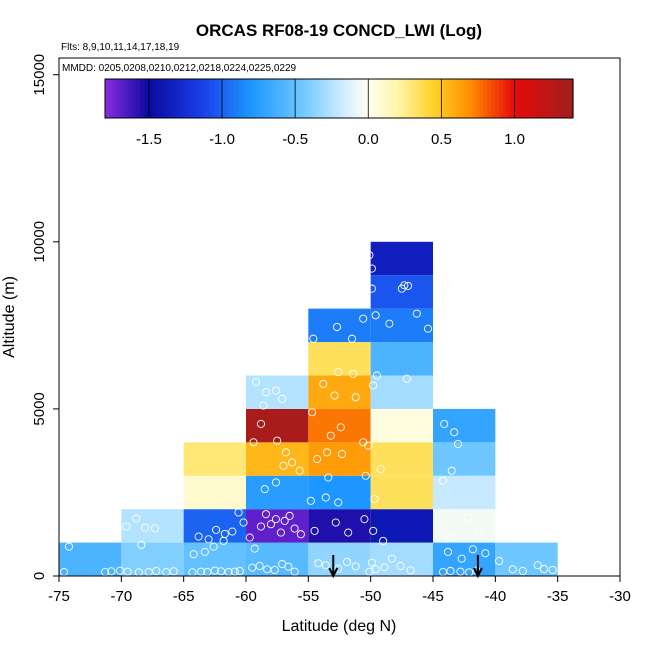 Image resolution: width=650 pixels, height=650 pixels. Describe the element at coordinates (45, 317) in the screenshot. I see `y-axis: 0 5000 10000 15000` at that location.